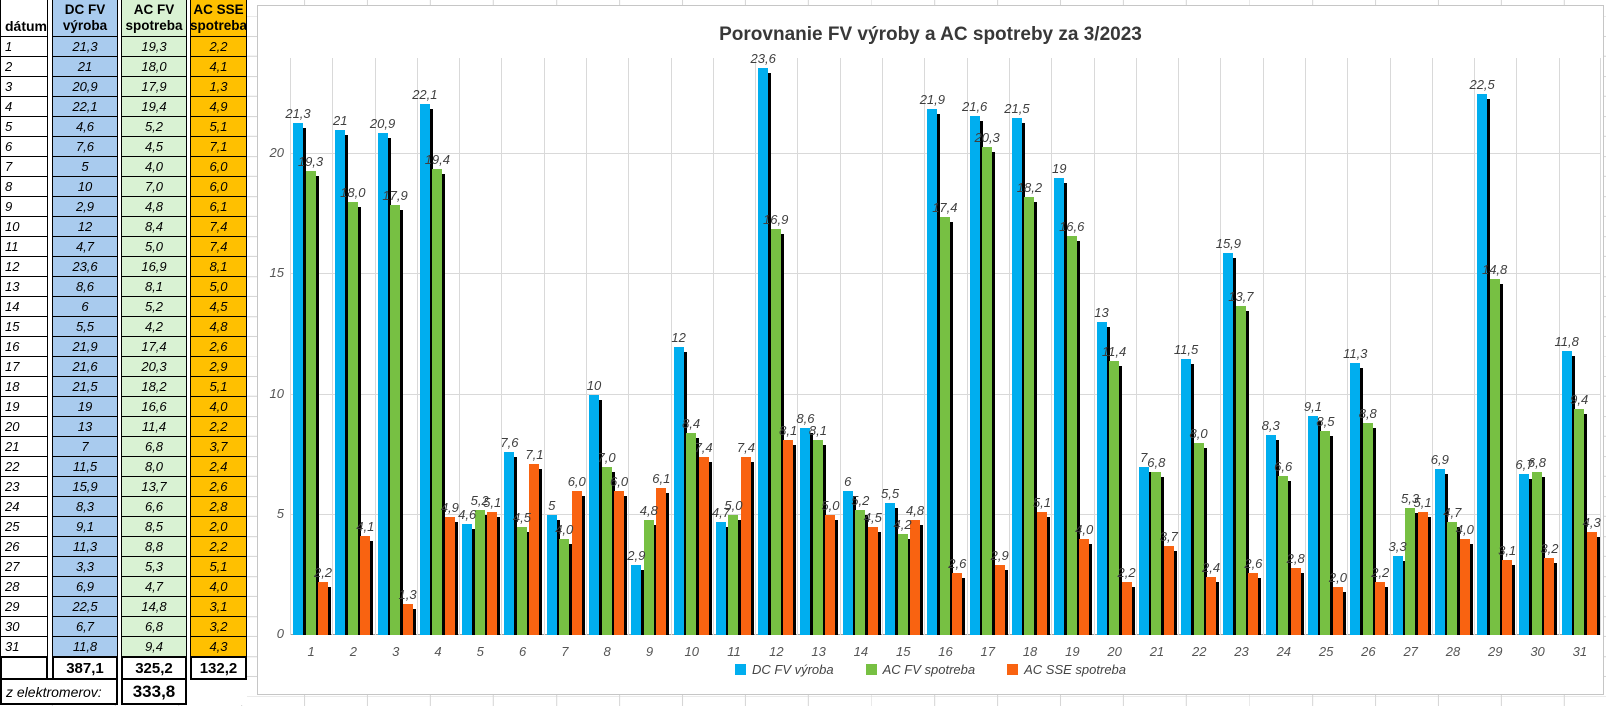 The image size is (1606, 706). I want to click on cell-dc-fv-vyroba: 4,7, so click(85, 246).